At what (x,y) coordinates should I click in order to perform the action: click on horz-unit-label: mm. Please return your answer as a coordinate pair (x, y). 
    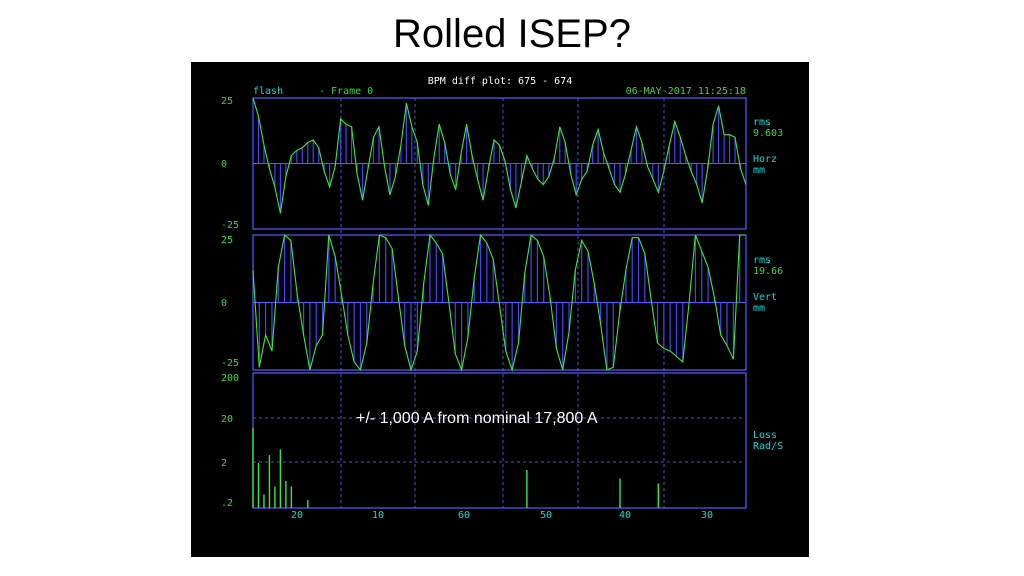
    Looking at the image, I should click on (759, 170).